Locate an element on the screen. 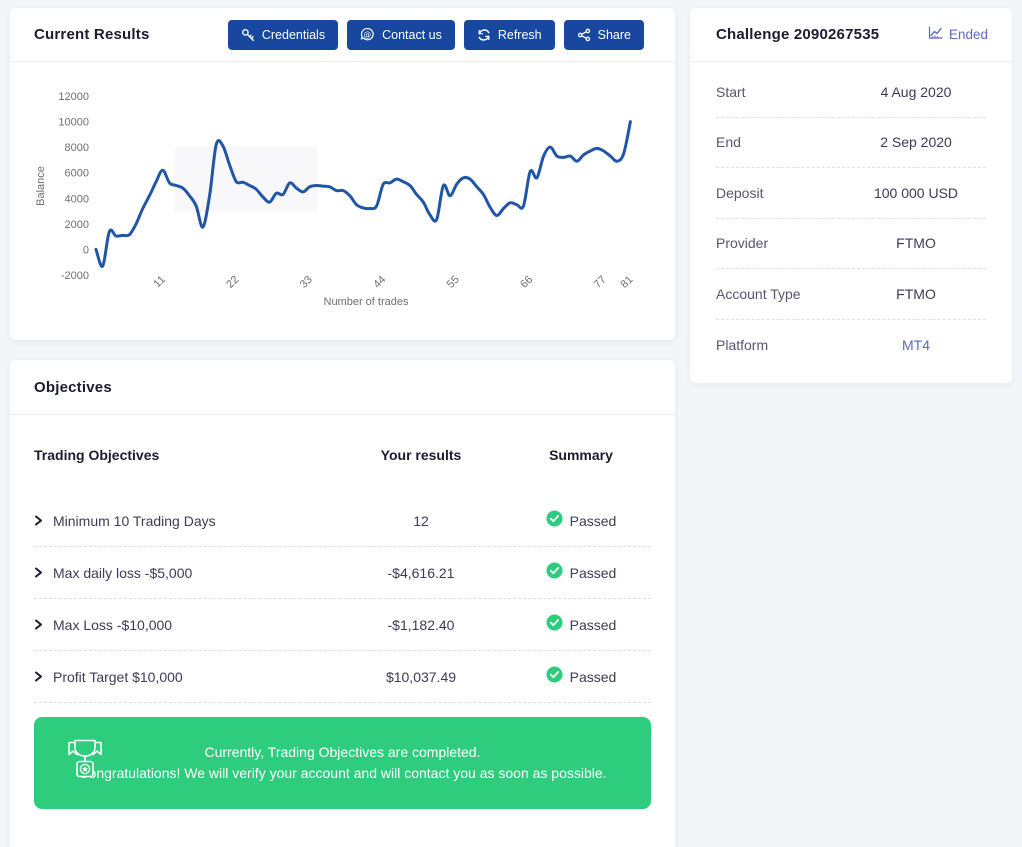 The height and width of the screenshot is (847, 1022). objective-expander: Profit Target $10,000 is located at coordinates (182, 677).